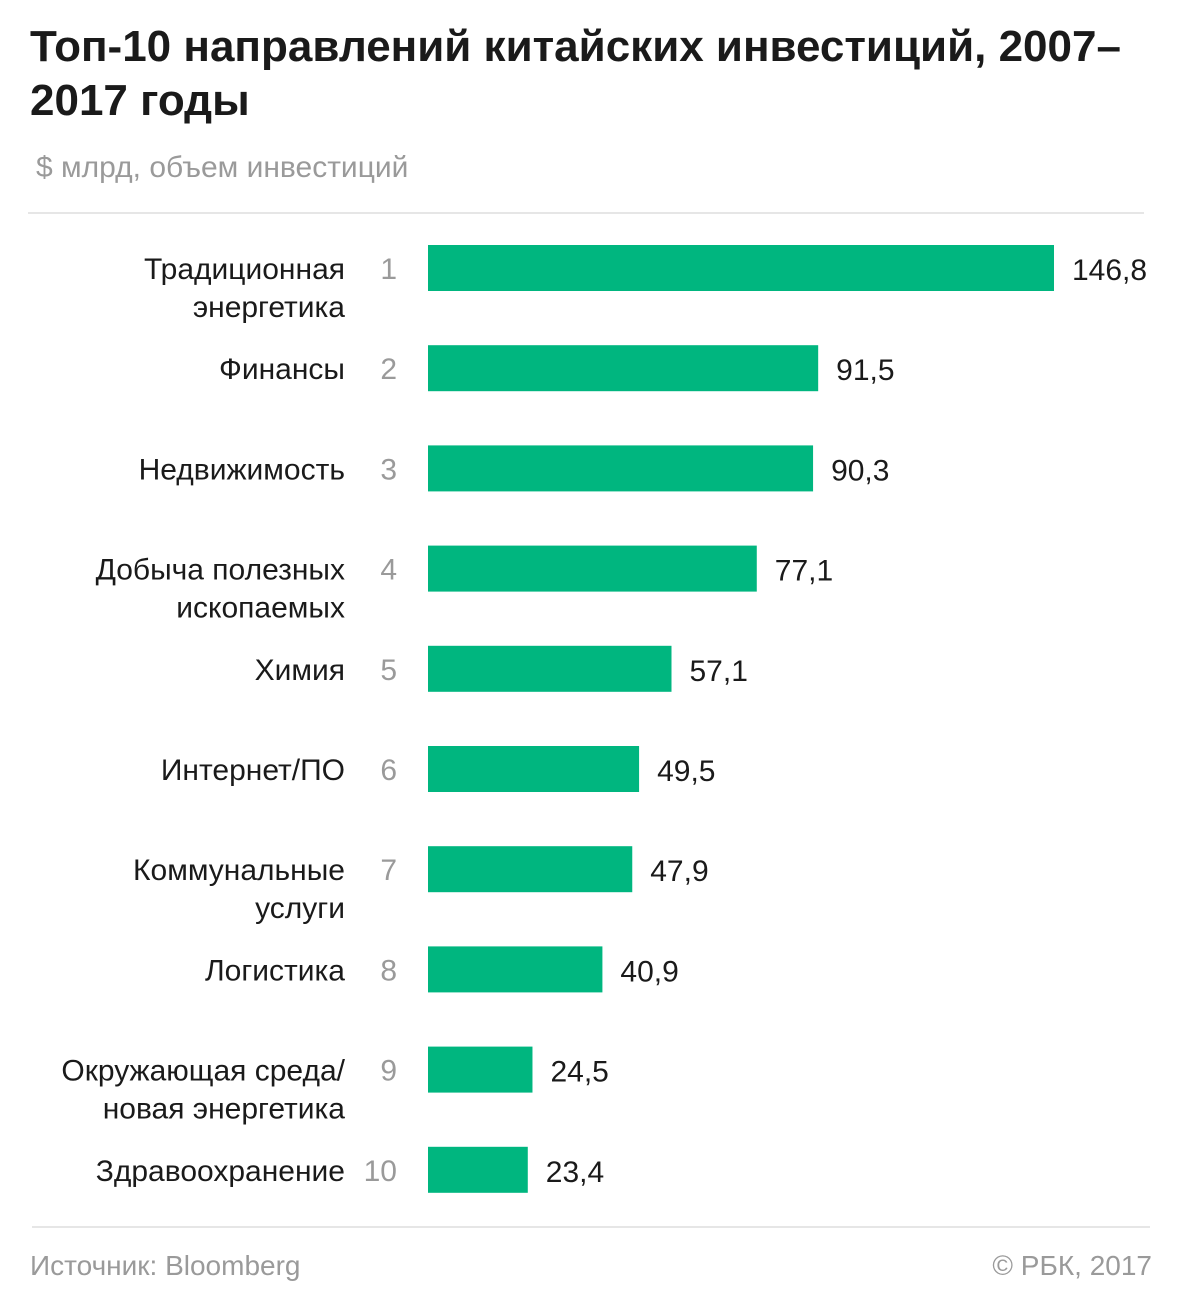 Image resolution: width=1180 pixels, height=1306 pixels. I want to click on chart-subtitle: $ млрд, объем инвестиций, so click(222, 167).